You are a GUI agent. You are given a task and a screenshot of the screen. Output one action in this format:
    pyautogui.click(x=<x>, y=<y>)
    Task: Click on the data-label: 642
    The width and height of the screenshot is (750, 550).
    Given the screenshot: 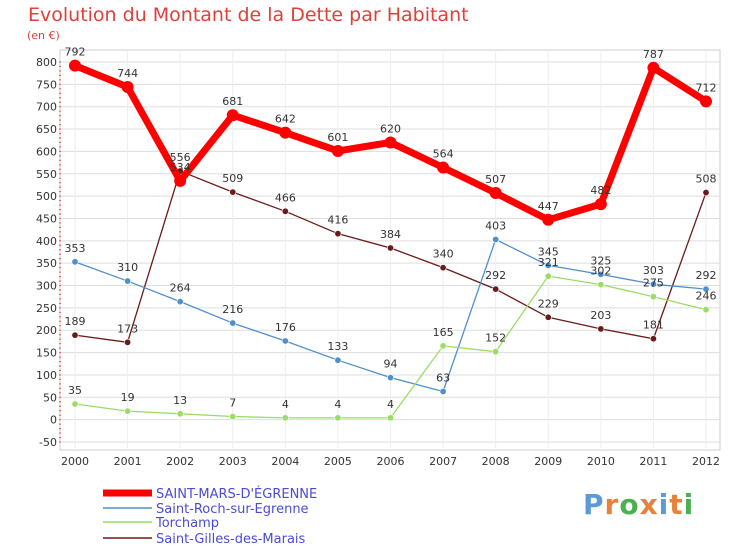 What is the action you would take?
    pyautogui.click(x=285, y=119)
    